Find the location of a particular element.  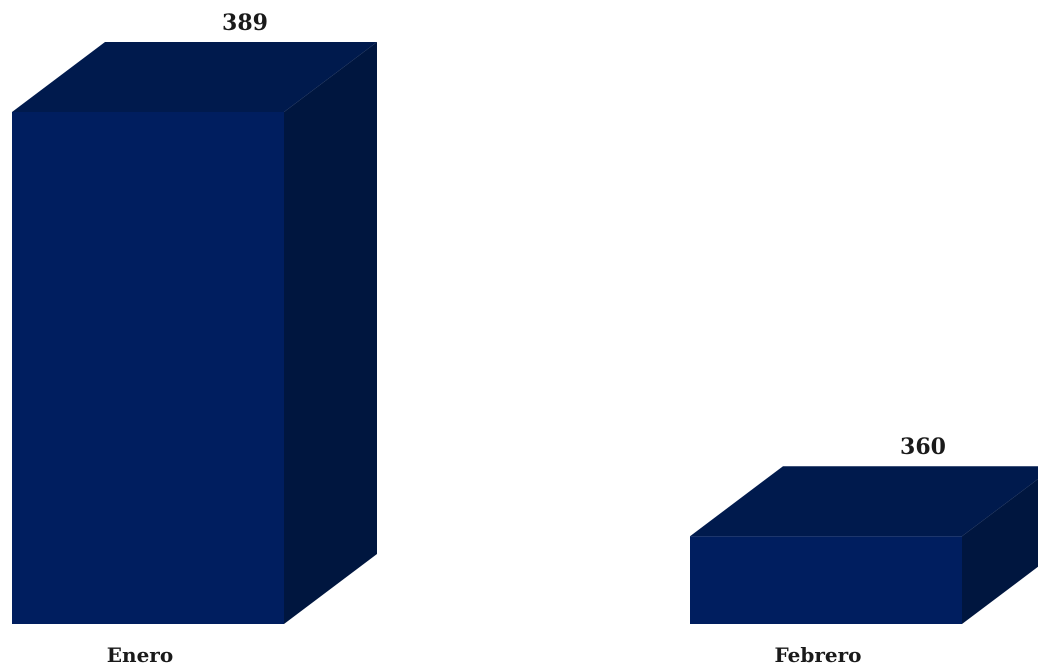

bar-febrero is located at coordinates (864, 545).